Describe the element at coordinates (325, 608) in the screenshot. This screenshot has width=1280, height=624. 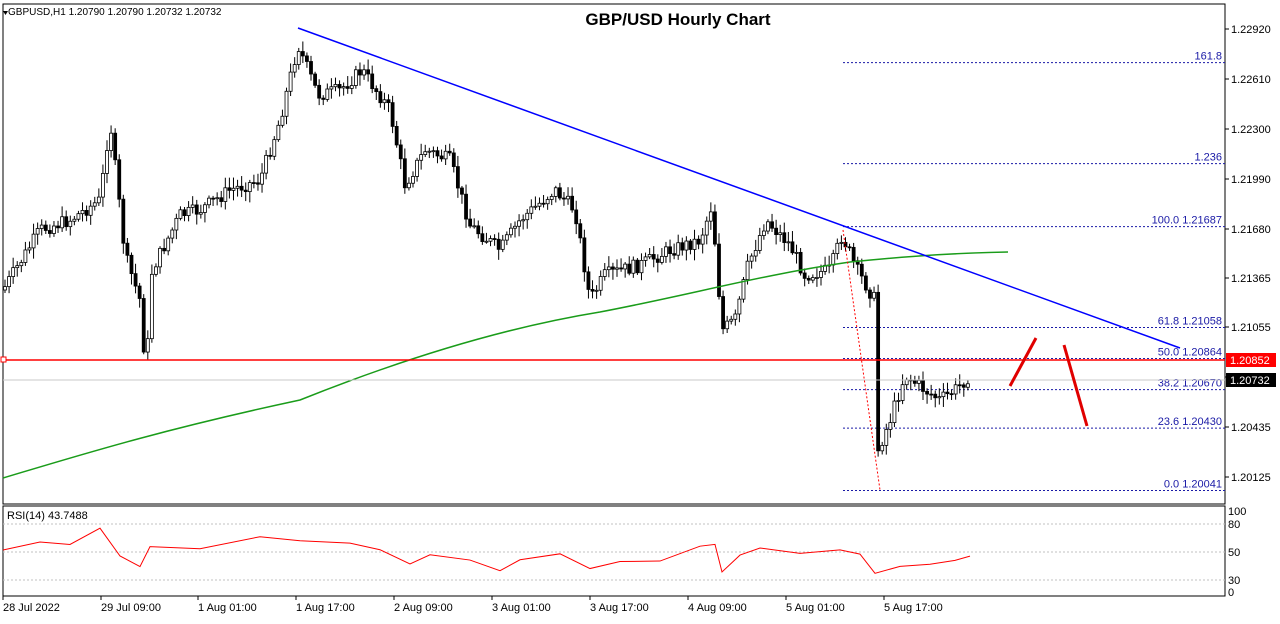
I see `time-label: 1 Aug 17:00` at that location.